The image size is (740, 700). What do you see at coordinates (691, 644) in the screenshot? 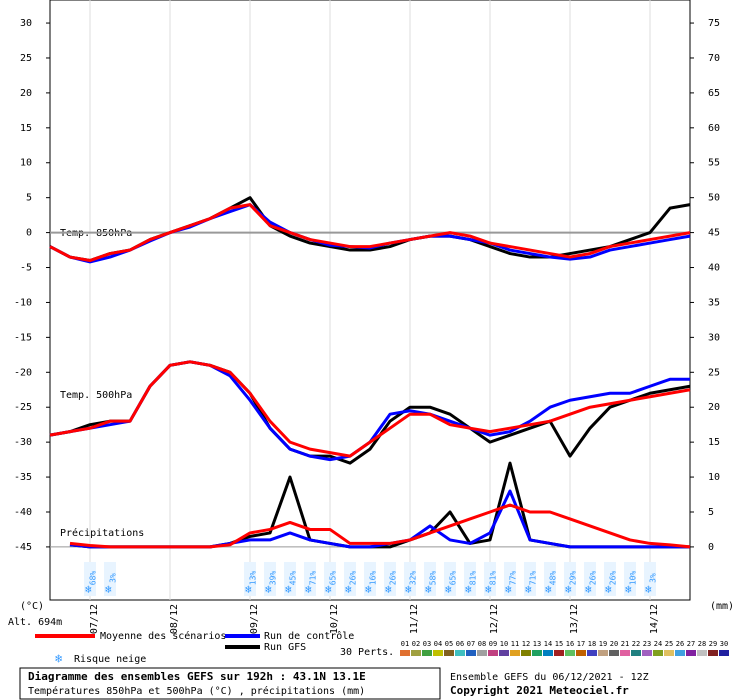
I see `pert-name: 27` at bounding box center [691, 644].